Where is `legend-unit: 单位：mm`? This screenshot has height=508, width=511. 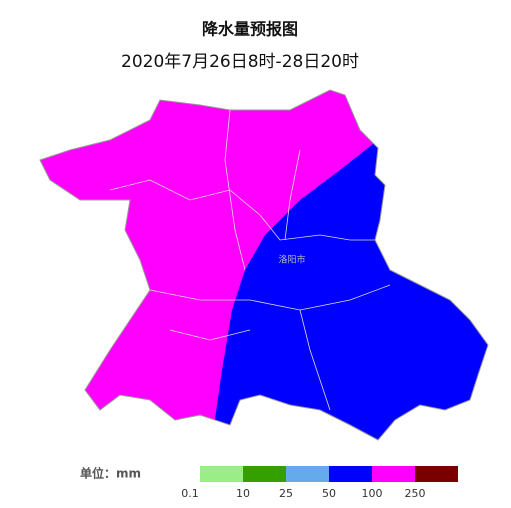
legend-unit: 单位：mm is located at coordinates (110, 473).